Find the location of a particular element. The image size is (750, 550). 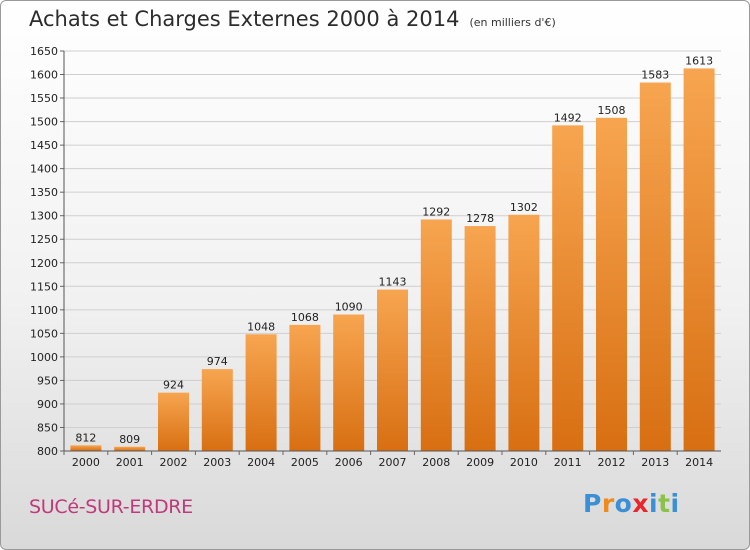

bar-2013 is located at coordinates (655, 266).